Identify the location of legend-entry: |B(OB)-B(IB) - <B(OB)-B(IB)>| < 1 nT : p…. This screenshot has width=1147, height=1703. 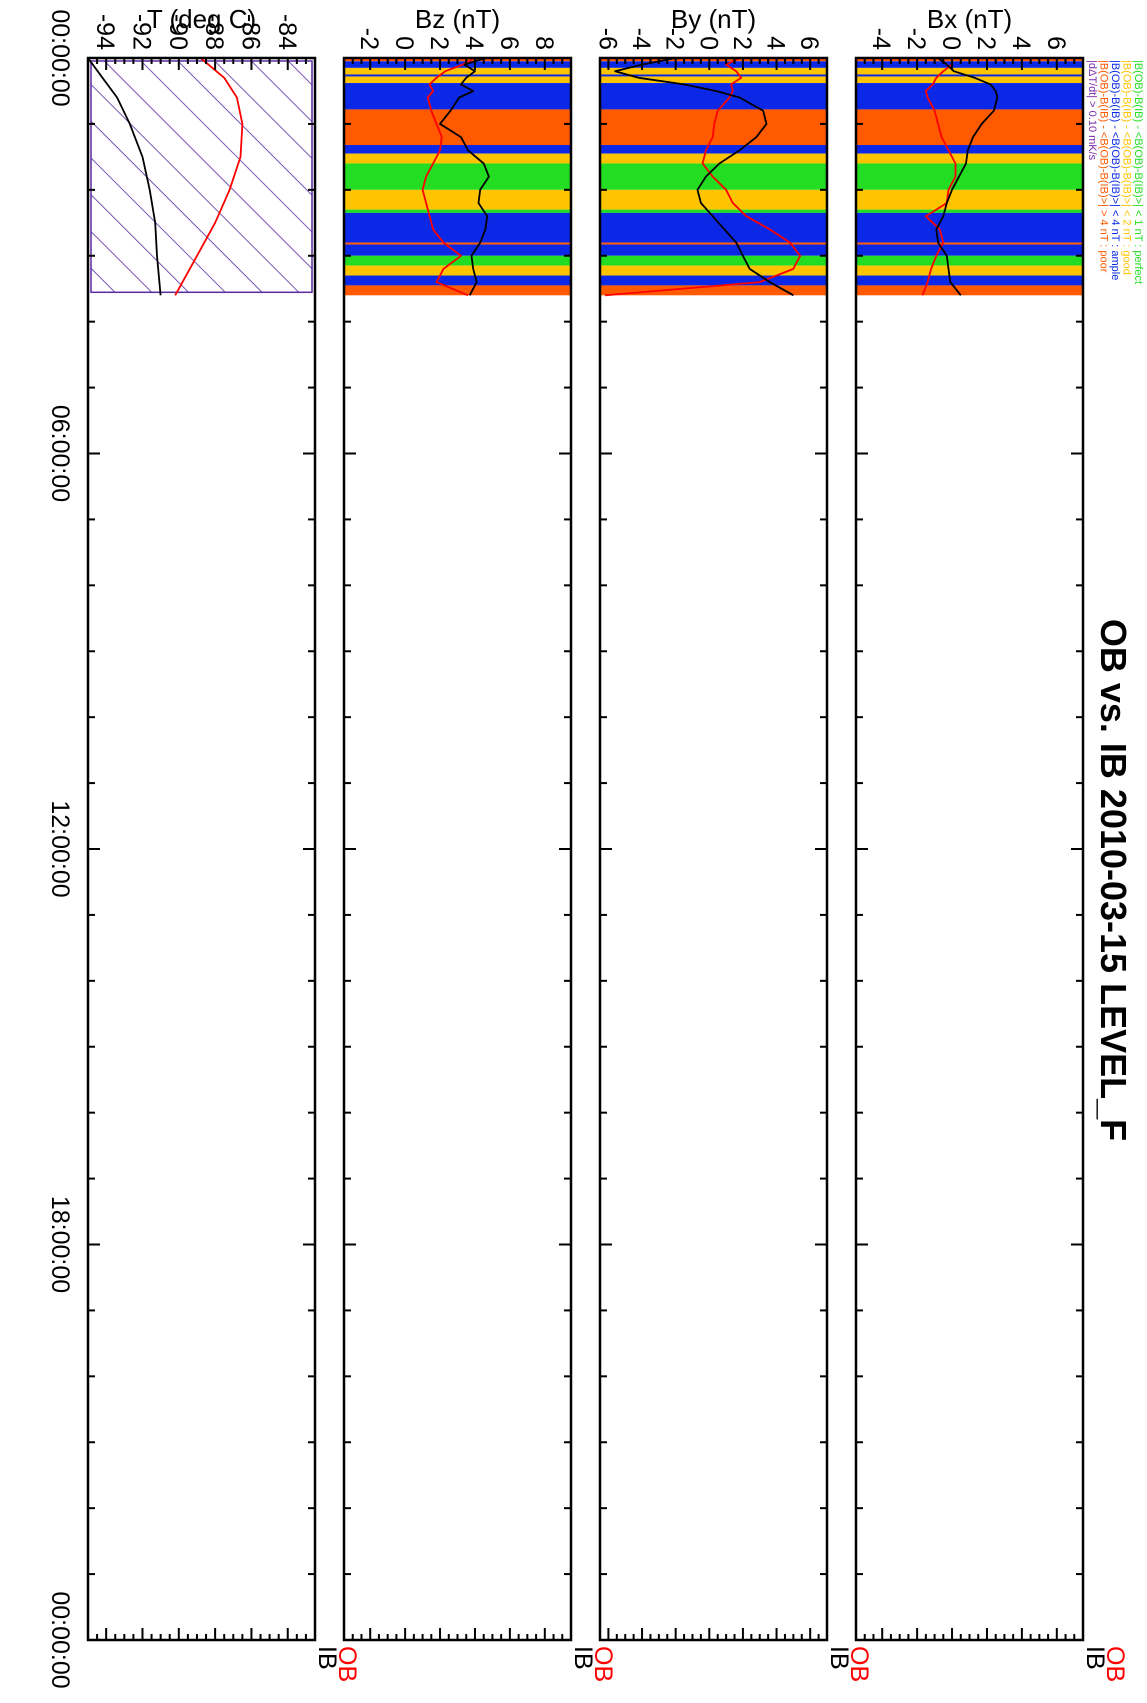
(1138, 172).